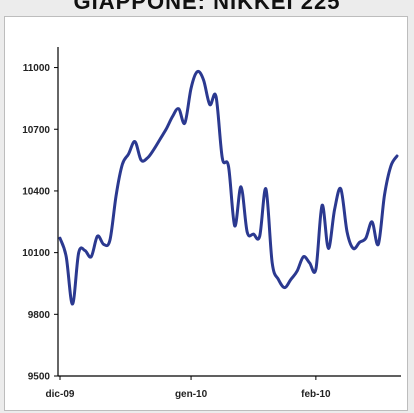  I want to click on y-tick-label: 11000, so click(37, 68).